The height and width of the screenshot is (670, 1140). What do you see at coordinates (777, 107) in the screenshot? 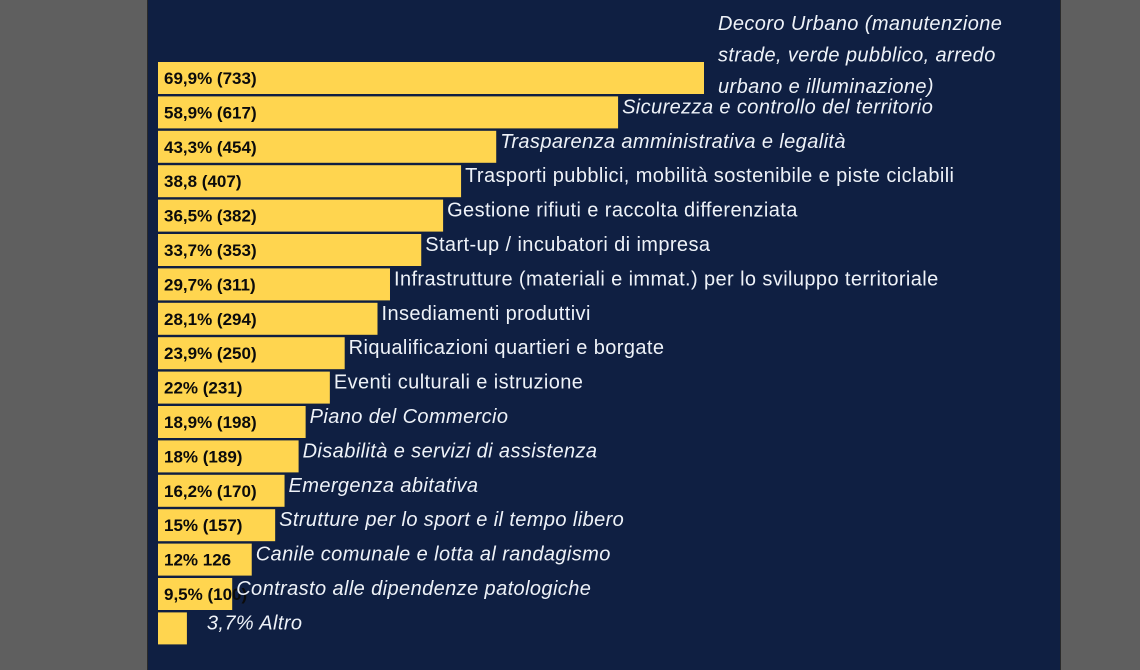
I see `category-label-1: Sicurezza e controllo del territorio` at bounding box center [777, 107].